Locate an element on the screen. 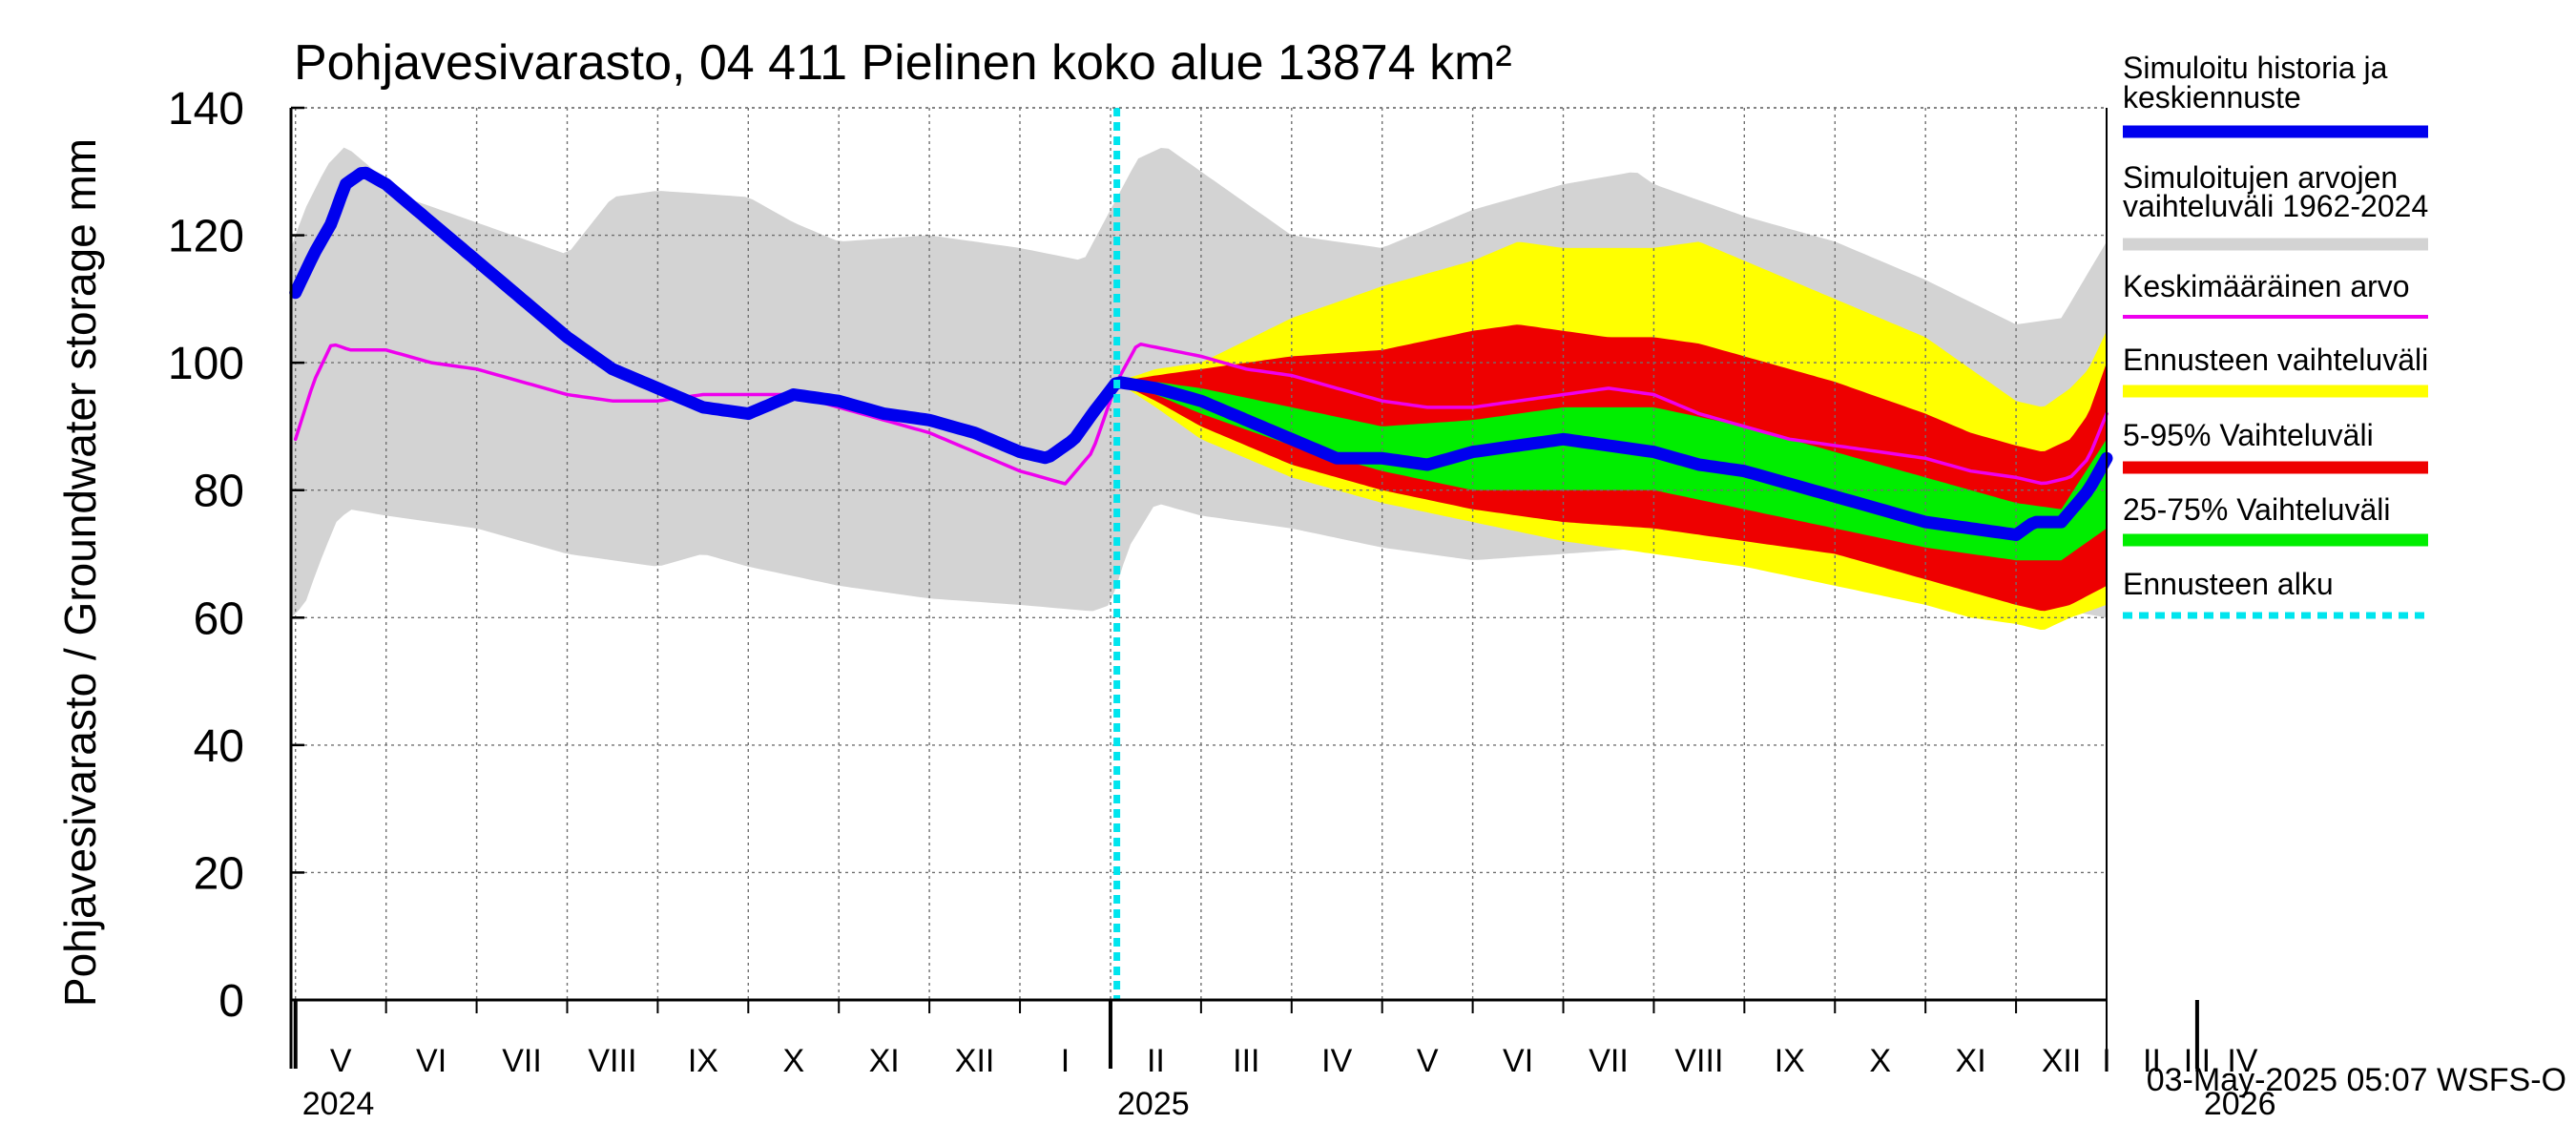 This screenshot has height=1145, width=2576. legend-label: vaihteluväli 1962-2024 is located at coordinates (2275, 206).